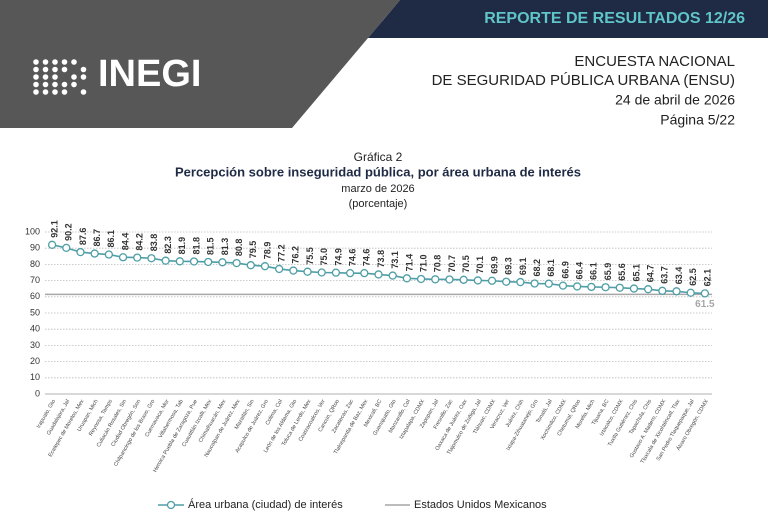  Describe the element at coordinates (171, 505) in the screenshot. I see `legend-marker` at that location.